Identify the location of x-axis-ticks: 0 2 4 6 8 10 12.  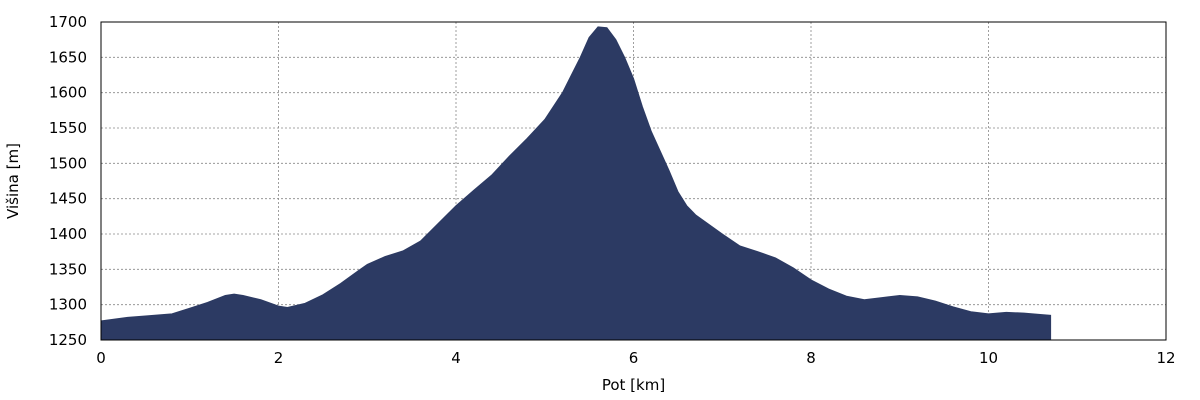
(635, 358).